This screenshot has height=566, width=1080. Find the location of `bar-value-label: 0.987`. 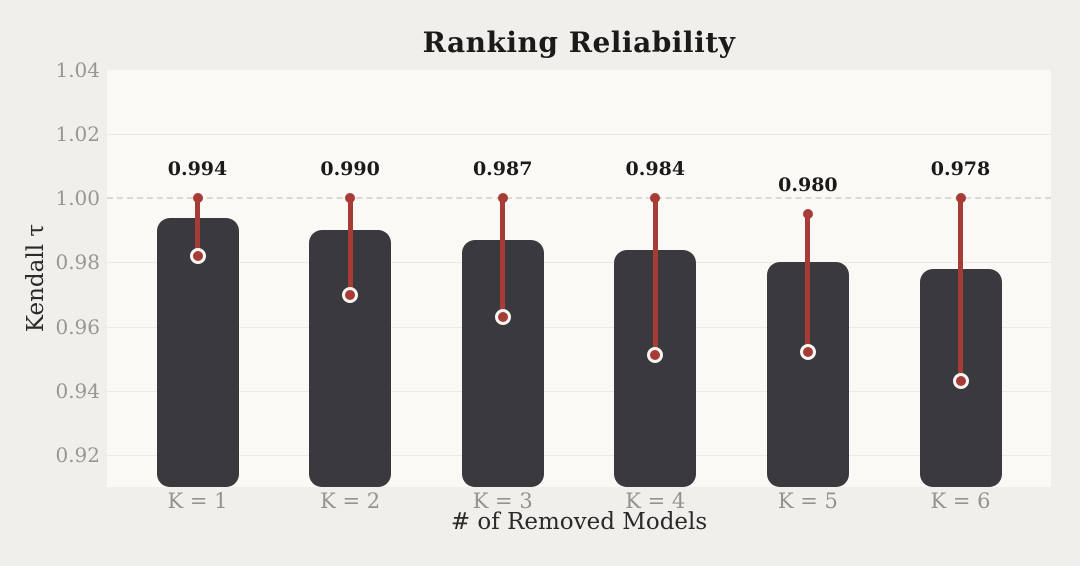

bar-value-label: 0.987 is located at coordinates (502, 169).